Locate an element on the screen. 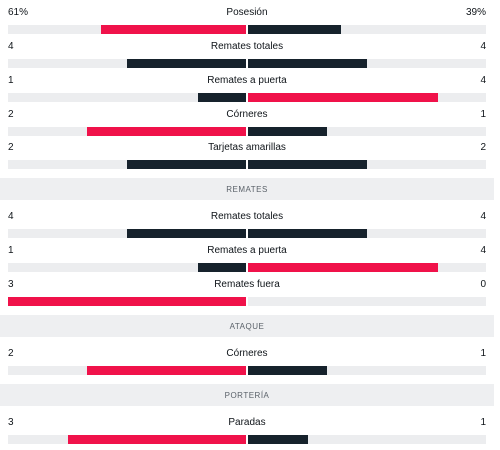 This screenshot has width=500, height=450. stat-label: Posesión is located at coordinates (247, 12).